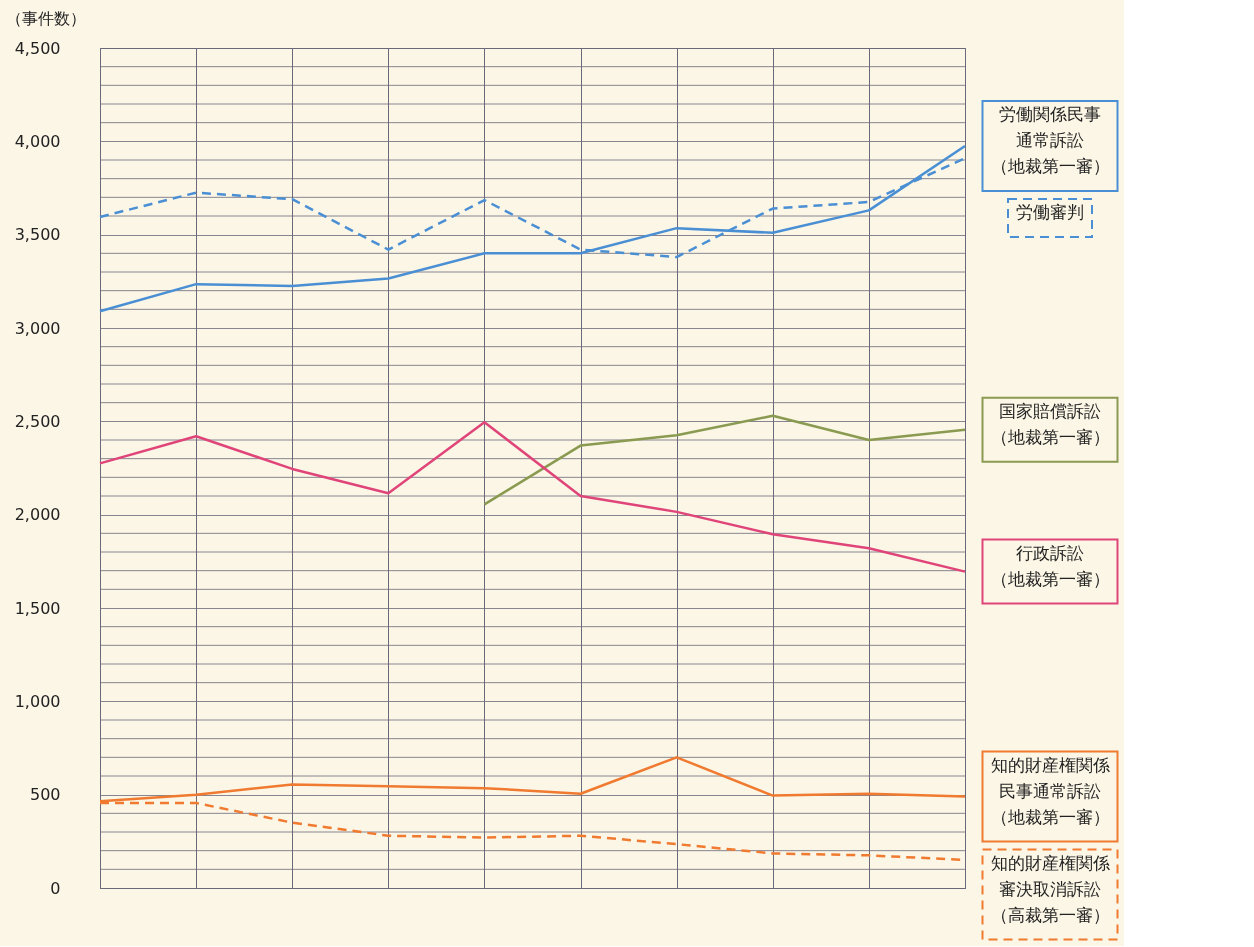 Image resolution: width=1254 pixels, height=947 pixels. Describe the element at coordinates (1050, 565) in the screenshot. I see `series-label: 行政訴訟（地裁第一審）` at that location.